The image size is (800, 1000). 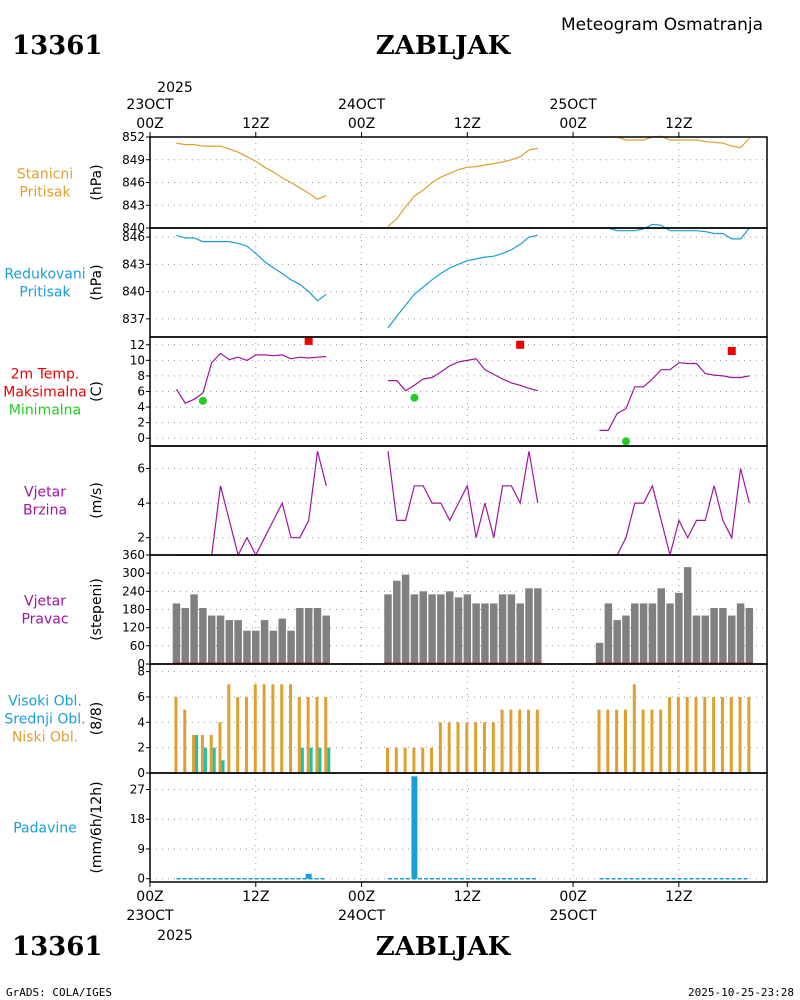 I want to click on clouds-ytick-label: 4, so click(x=141, y=722).